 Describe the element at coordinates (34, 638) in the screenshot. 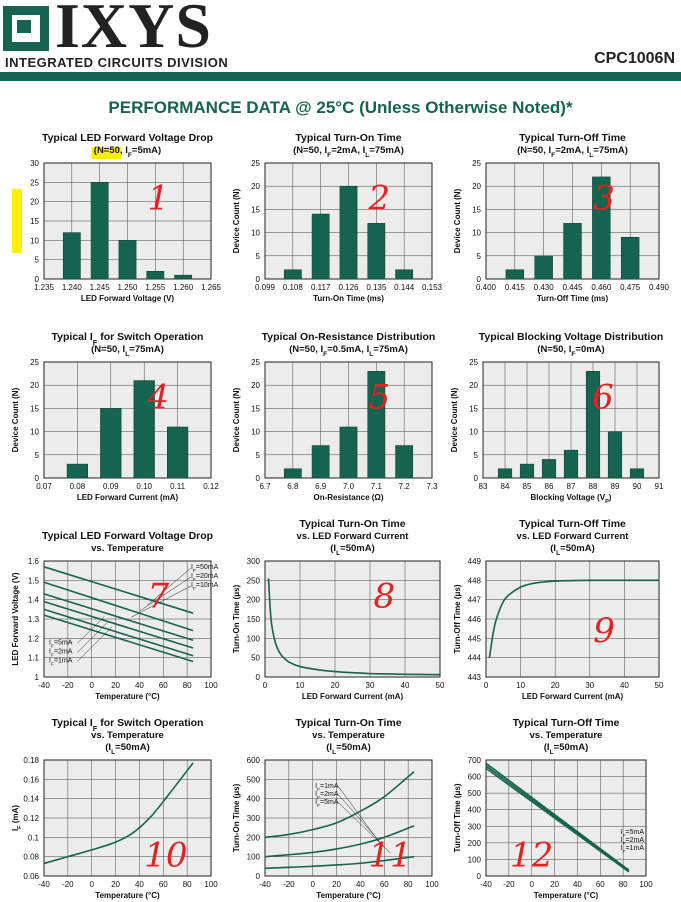

I see `y-tick-label: 1.2` at that location.